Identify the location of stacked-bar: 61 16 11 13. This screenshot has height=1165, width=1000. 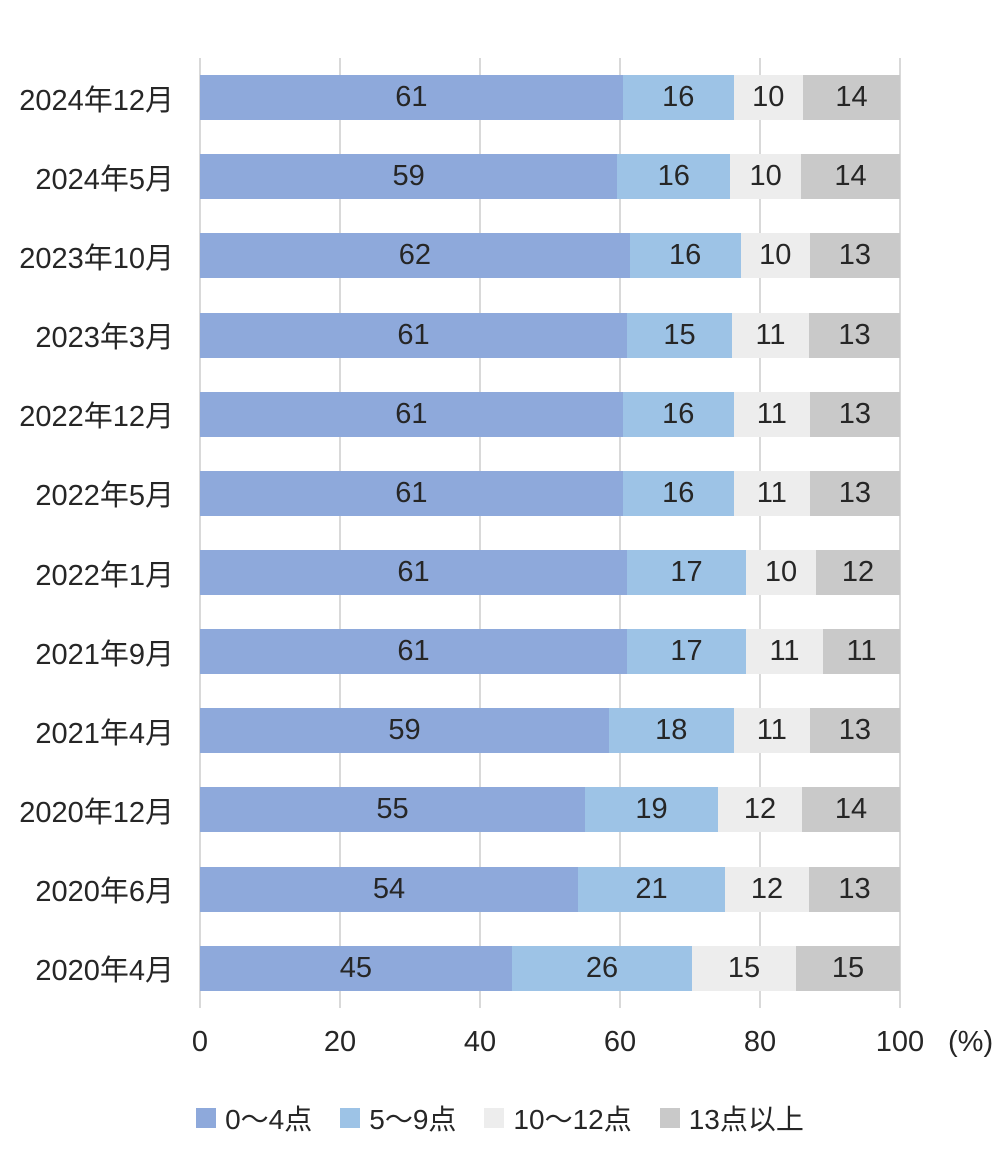
(550, 493).